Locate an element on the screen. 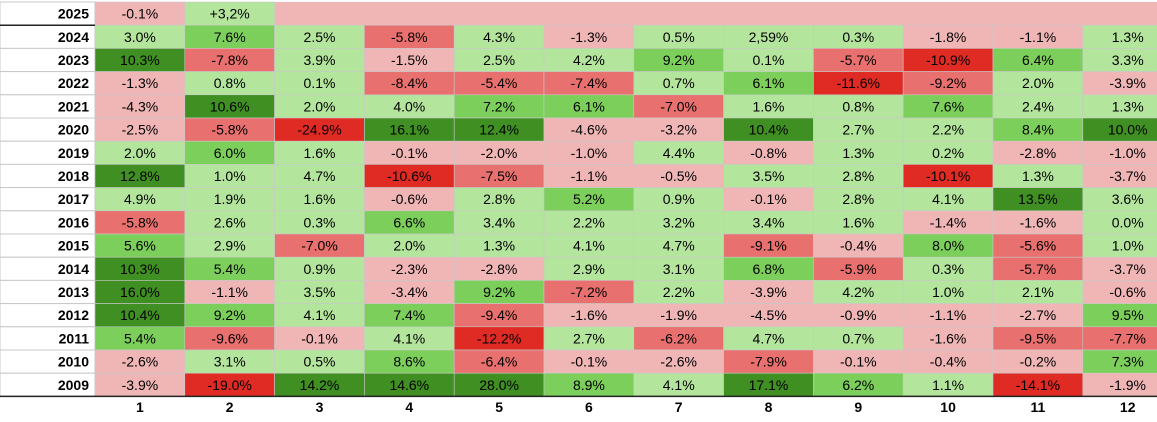 The height and width of the screenshot is (422, 1157). cell-value-label: 1.1% is located at coordinates (948, 385).